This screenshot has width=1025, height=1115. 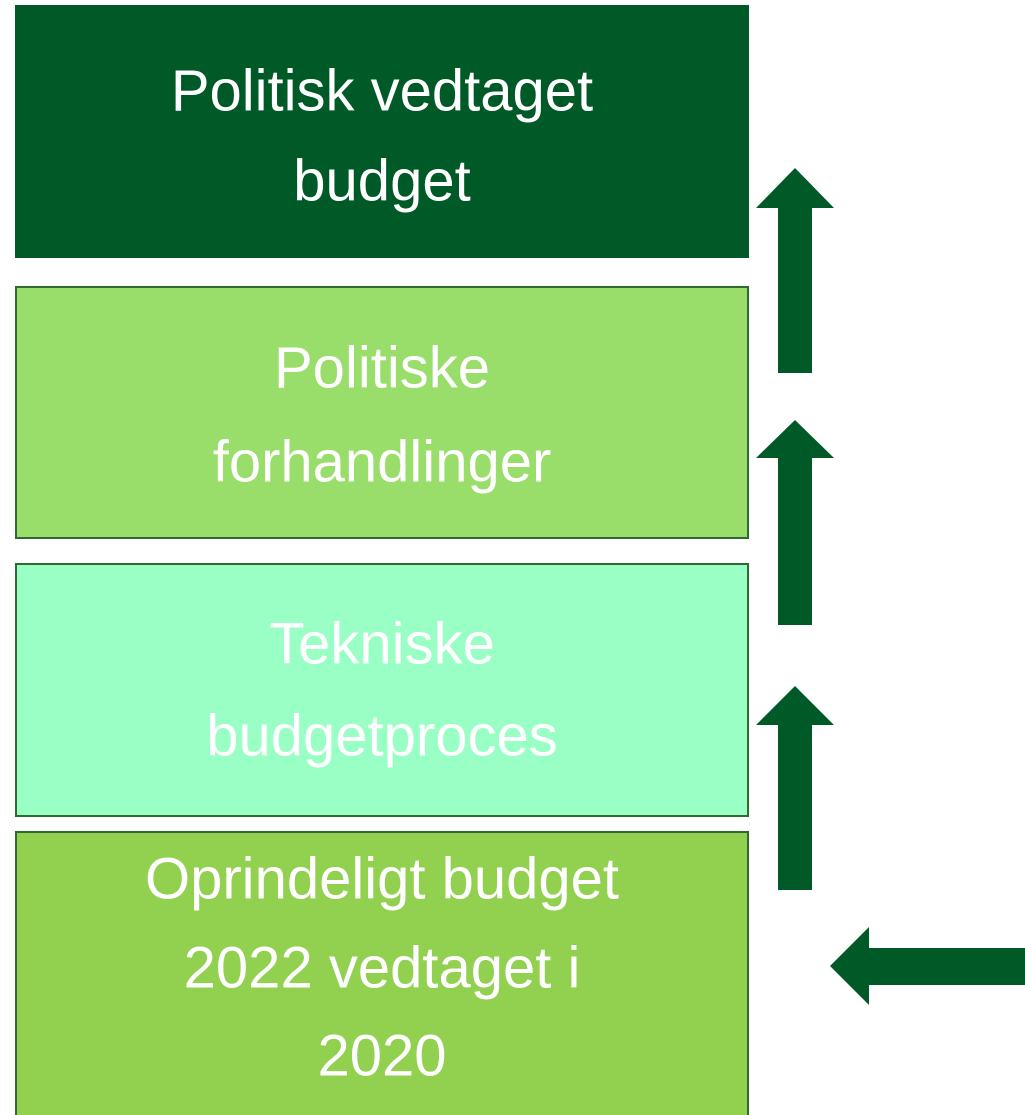 What do you see at coordinates (927, 966) in the screenshot?
I see `arrow-left` at bounding box center [927, 966].